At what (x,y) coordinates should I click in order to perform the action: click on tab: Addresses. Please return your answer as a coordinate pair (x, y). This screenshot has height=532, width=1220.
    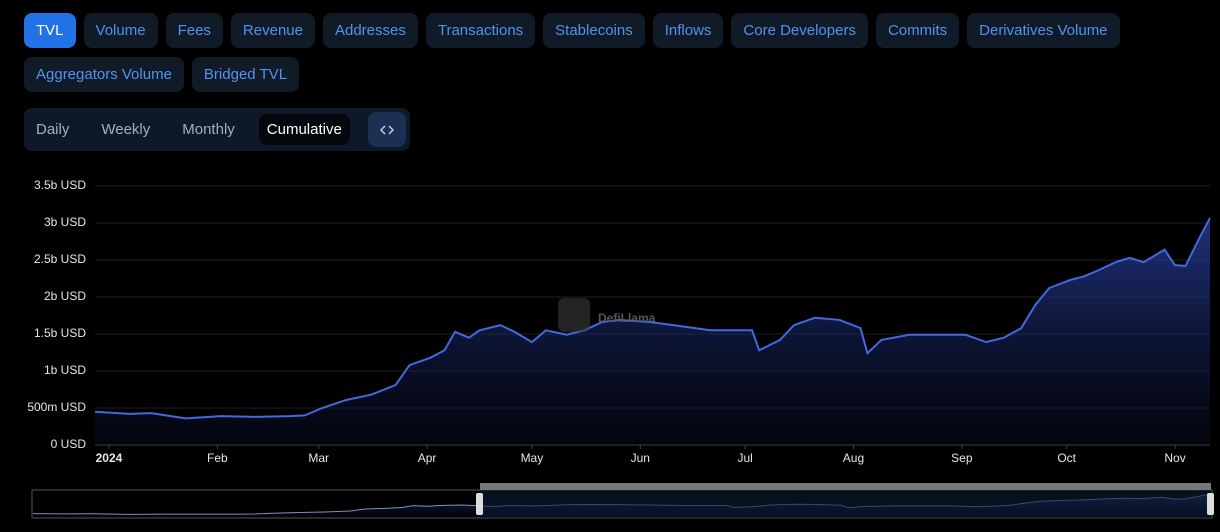
    Looking at the image, I should click on (370, 30).